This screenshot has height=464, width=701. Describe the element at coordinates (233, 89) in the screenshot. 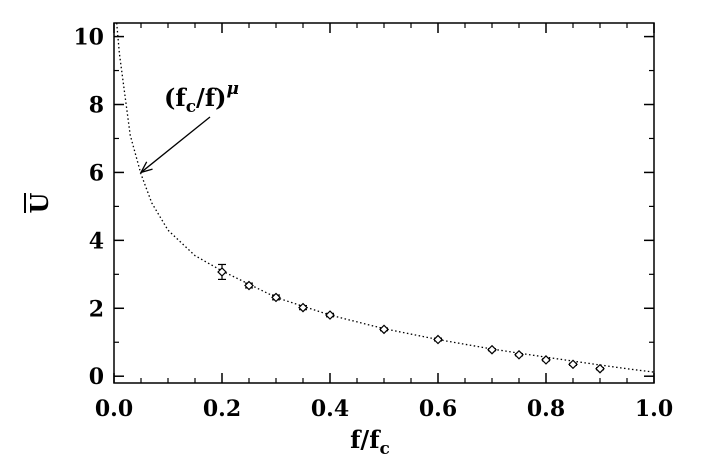

I see `annotation-sup: μ` at that location.